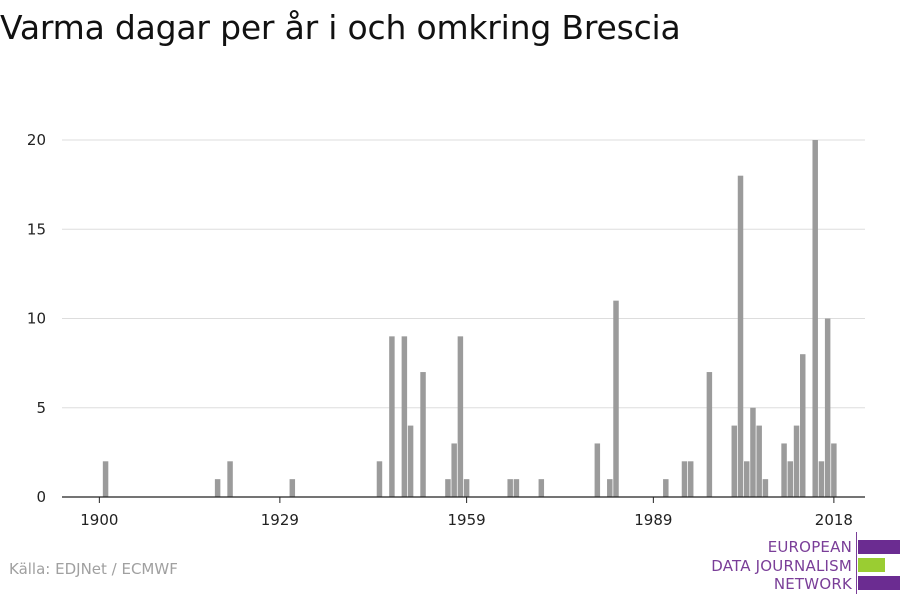  Describe the element at coordinates (392, 416) in the screenshot. I see `bar-1947` at that location.